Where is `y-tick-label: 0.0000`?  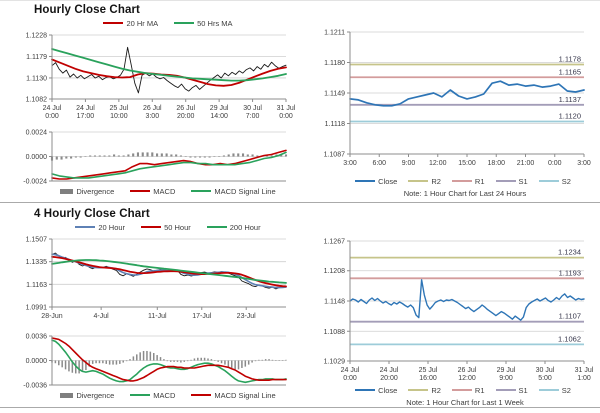 y-tick-label: 0.0000 is located at coordinates (37, 361).